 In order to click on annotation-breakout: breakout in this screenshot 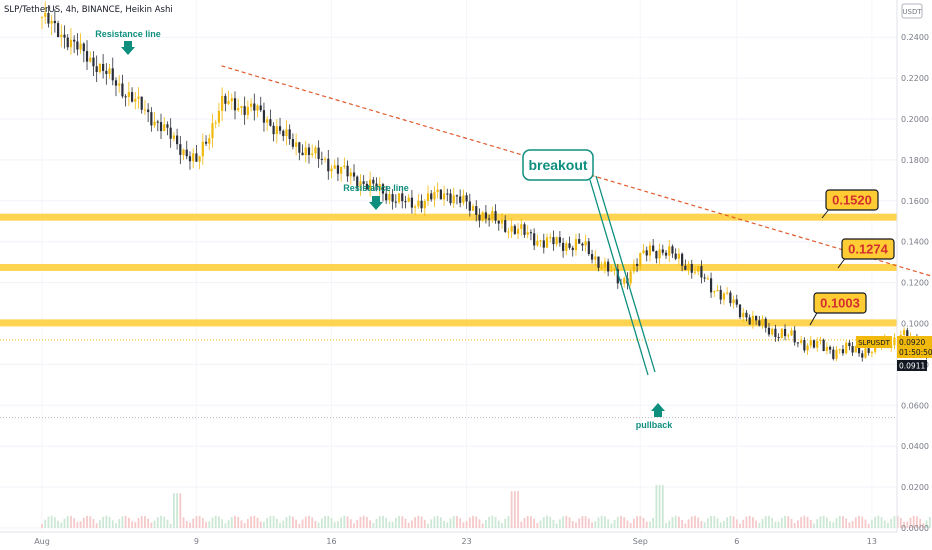, I will do `click(589, 262)`.